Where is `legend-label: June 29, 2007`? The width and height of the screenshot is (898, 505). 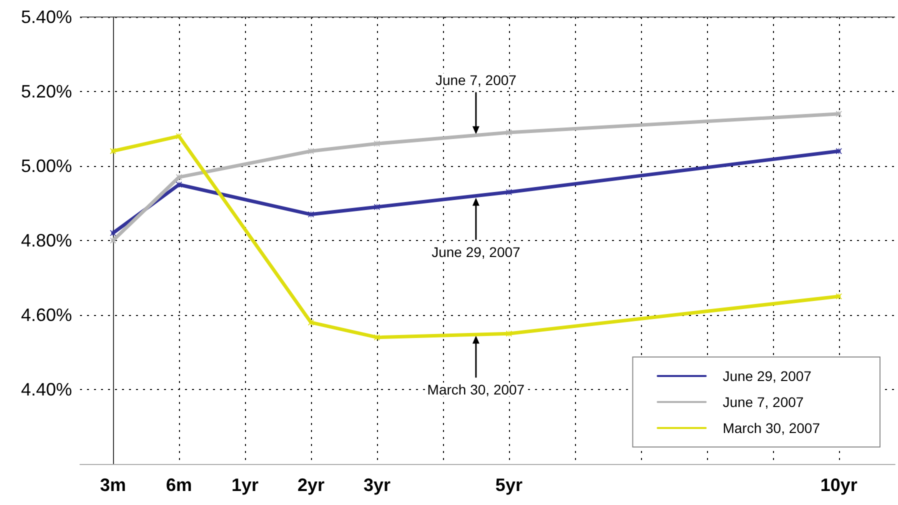 legend-label: June 29, 2007 is located at coordinates (767, 376).